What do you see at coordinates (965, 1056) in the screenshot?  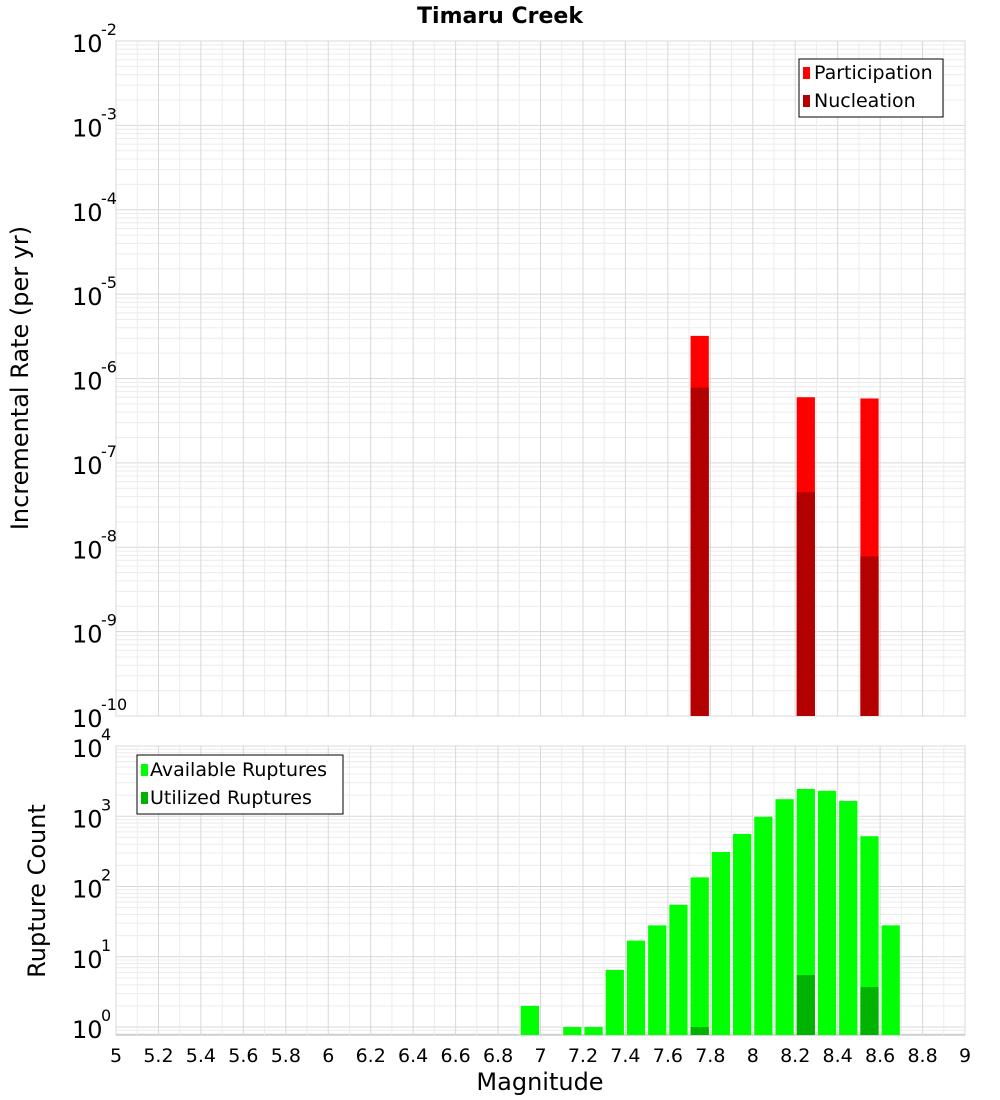 I see `magnitude-tick-label: 9` at bounding box center [965, 1056].